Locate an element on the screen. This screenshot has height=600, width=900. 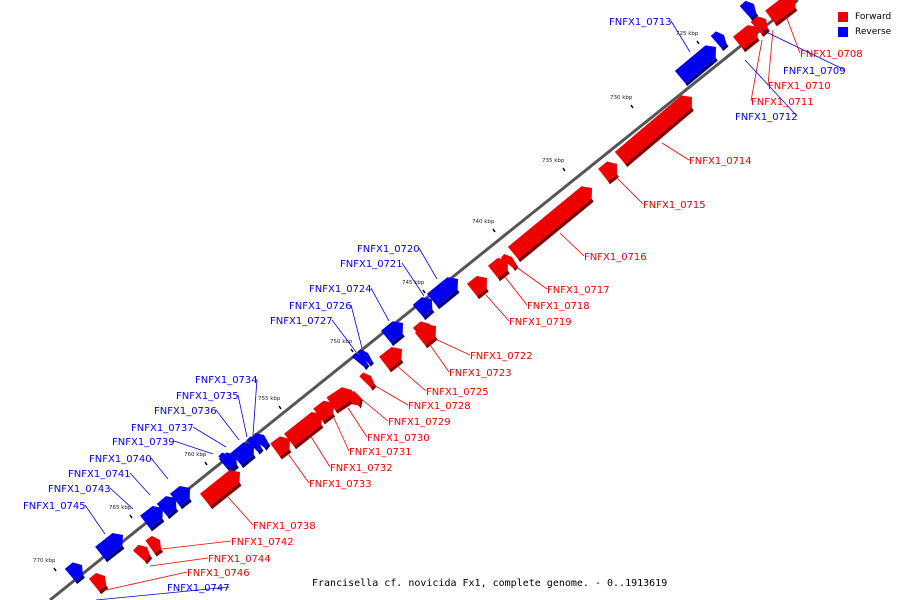
tick-4: 740 kbp is located at coordinates (484, 226).